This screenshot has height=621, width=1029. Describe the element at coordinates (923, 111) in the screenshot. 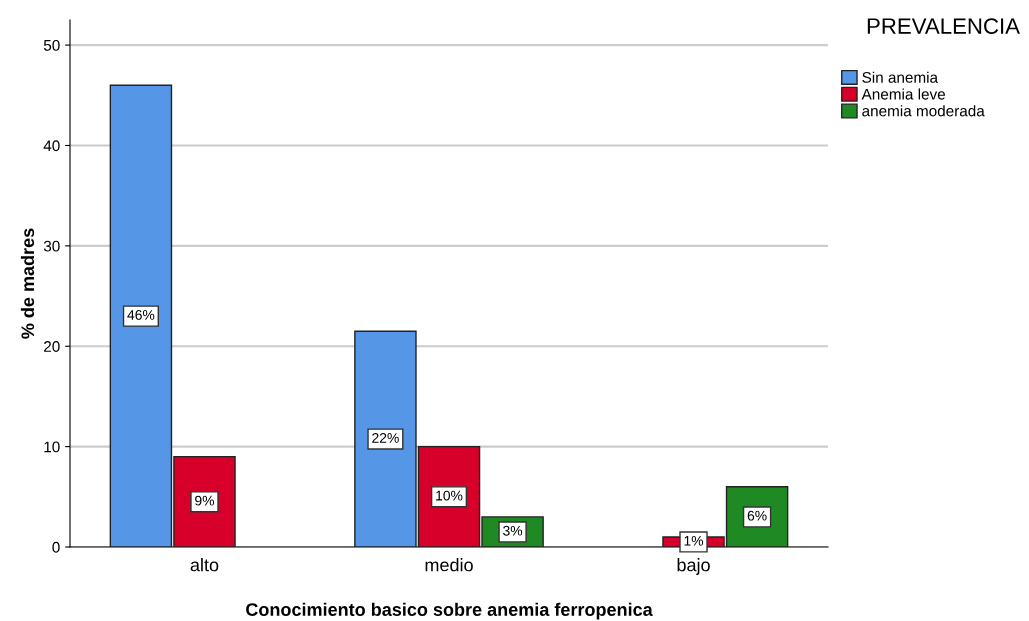

I see `legend-label: anemia moderada` at that location.